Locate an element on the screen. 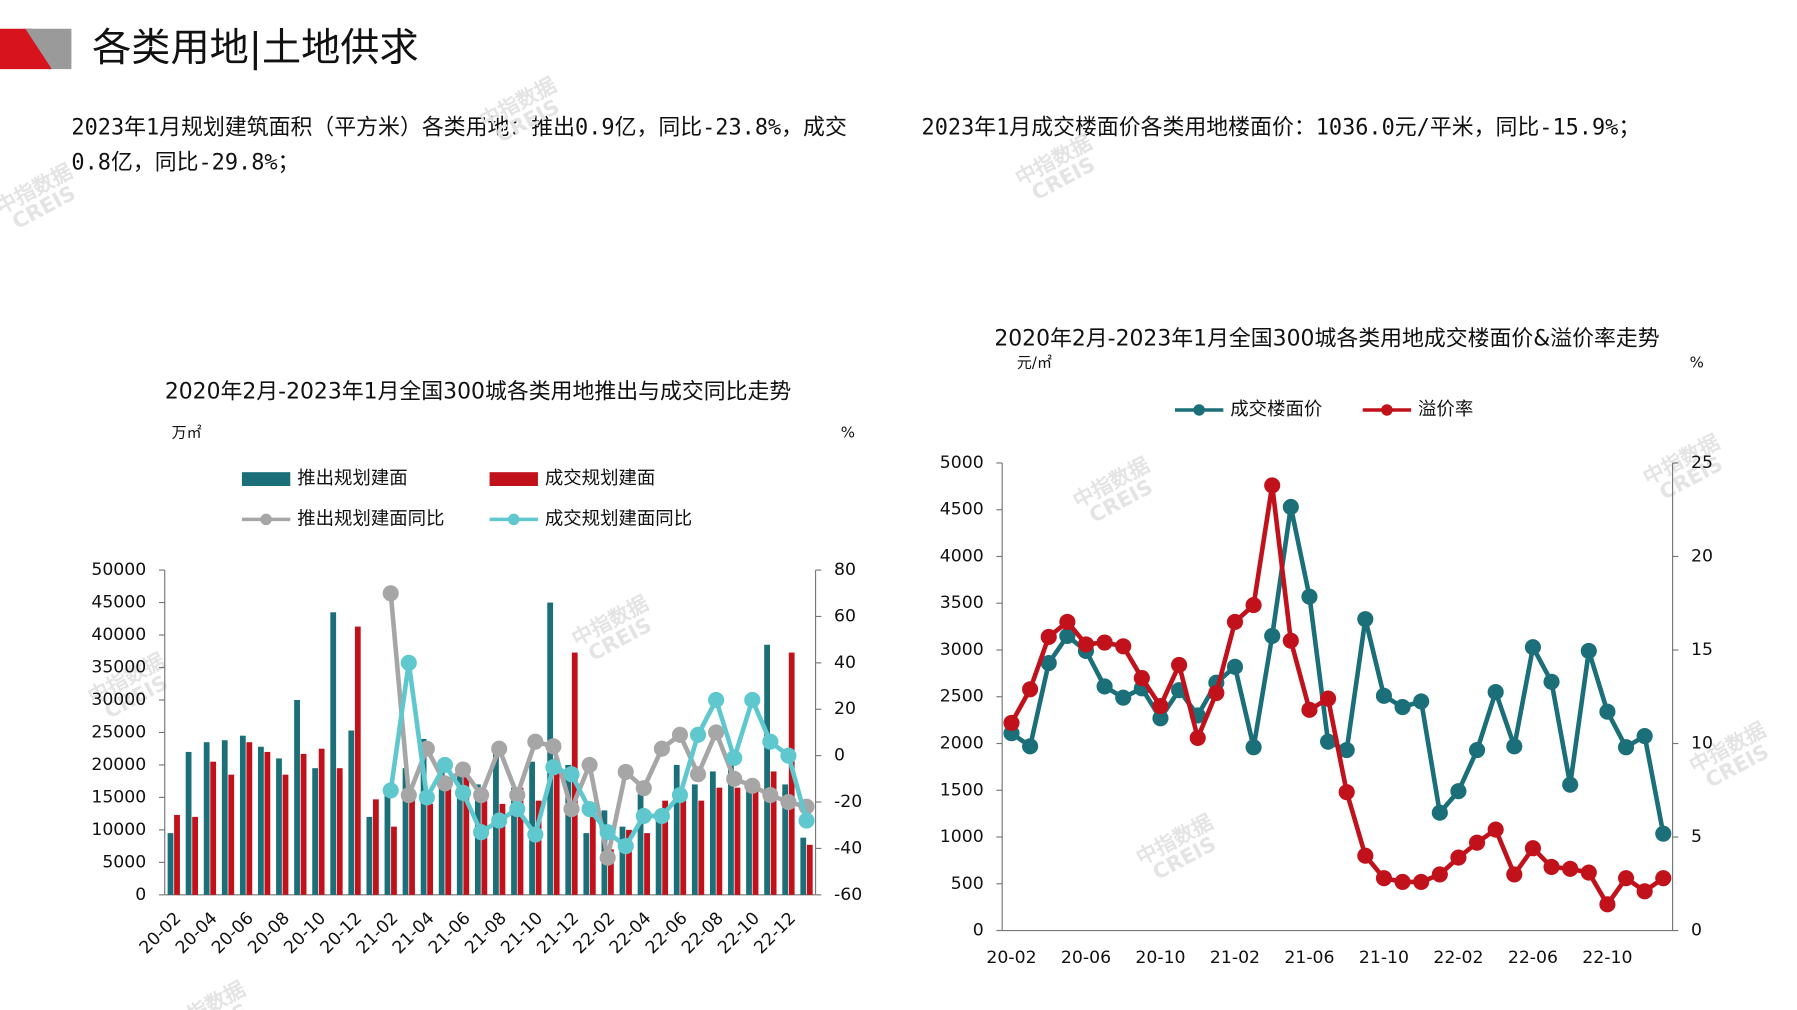 Image resolution: width=1797 pixels, height=1010 pixels. y-unit: 元/㎡ is located at coordinates (1034, 362).